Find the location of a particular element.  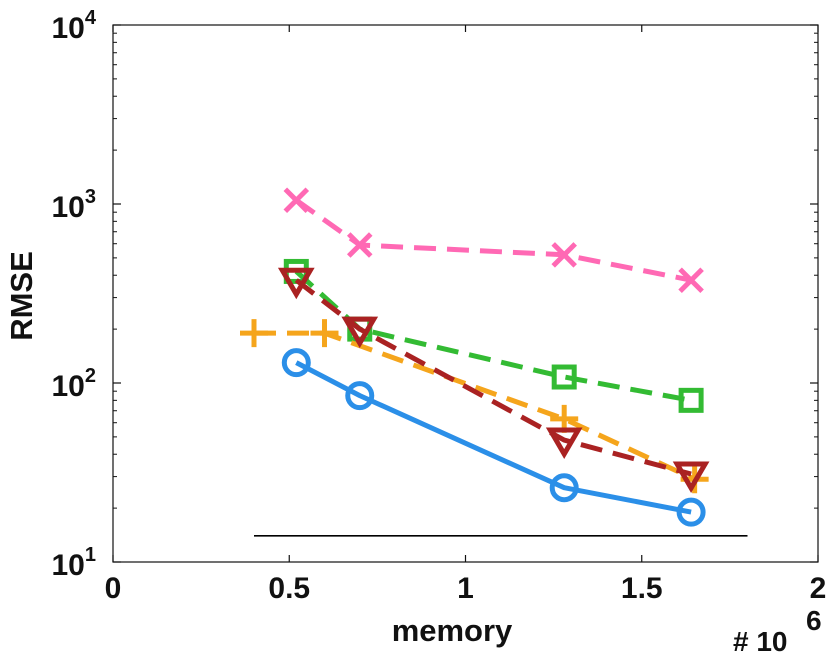

y-tick-label-0: 10¹ is located at coordinates (74, 563).